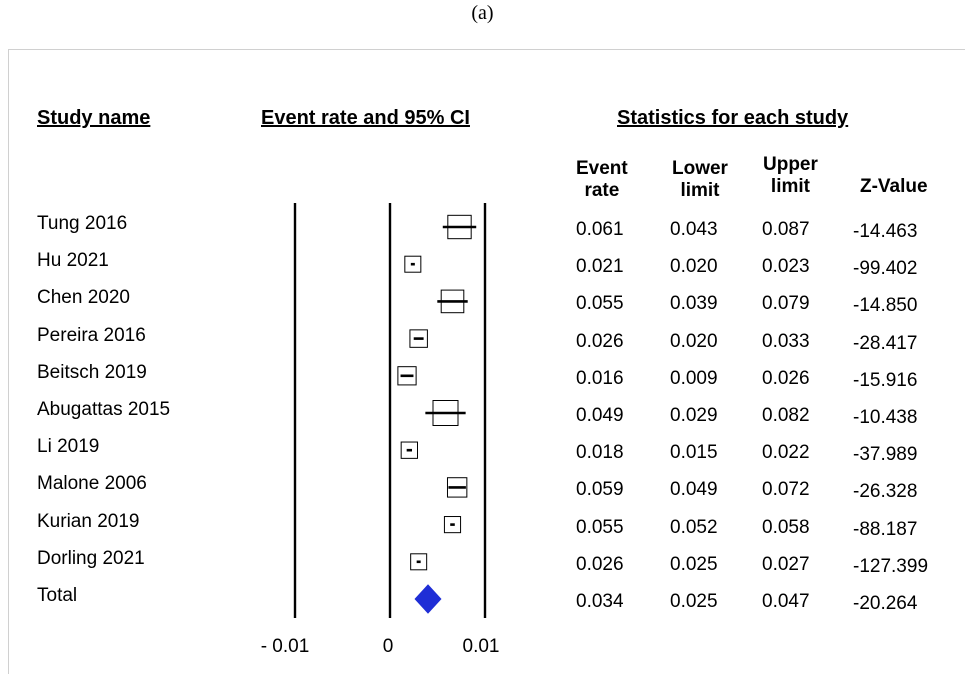 Image resolution: width=965 pixels, height=674 pixels. I want to click on study-name: Beitsch 2019, so click(92, 372).